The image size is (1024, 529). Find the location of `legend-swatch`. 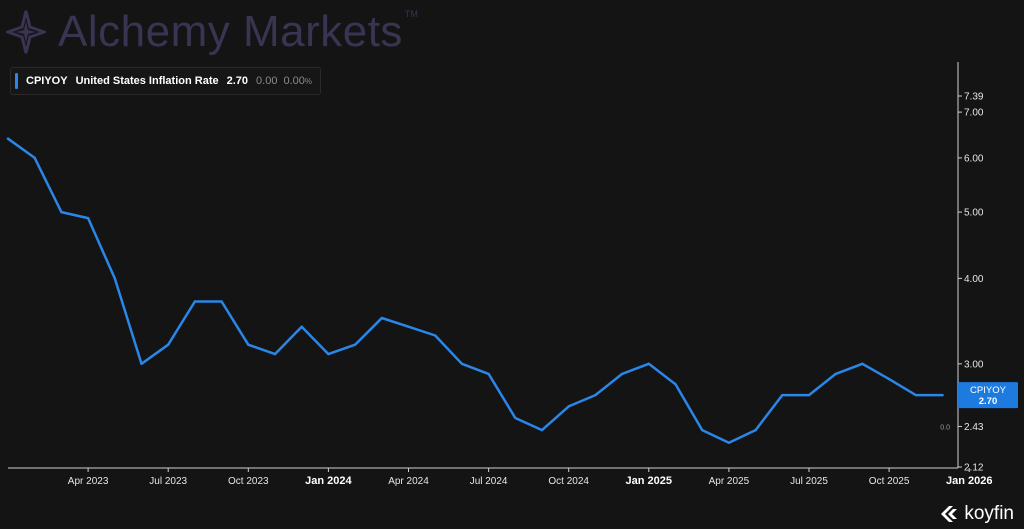

legend-swatch is located at coordinates (16, 81).